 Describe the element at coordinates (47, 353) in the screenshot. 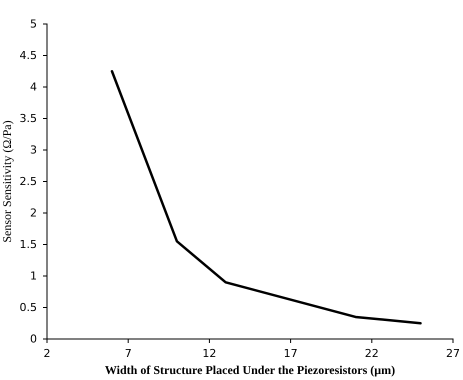

I see `x-tick-label: 2` at that location.